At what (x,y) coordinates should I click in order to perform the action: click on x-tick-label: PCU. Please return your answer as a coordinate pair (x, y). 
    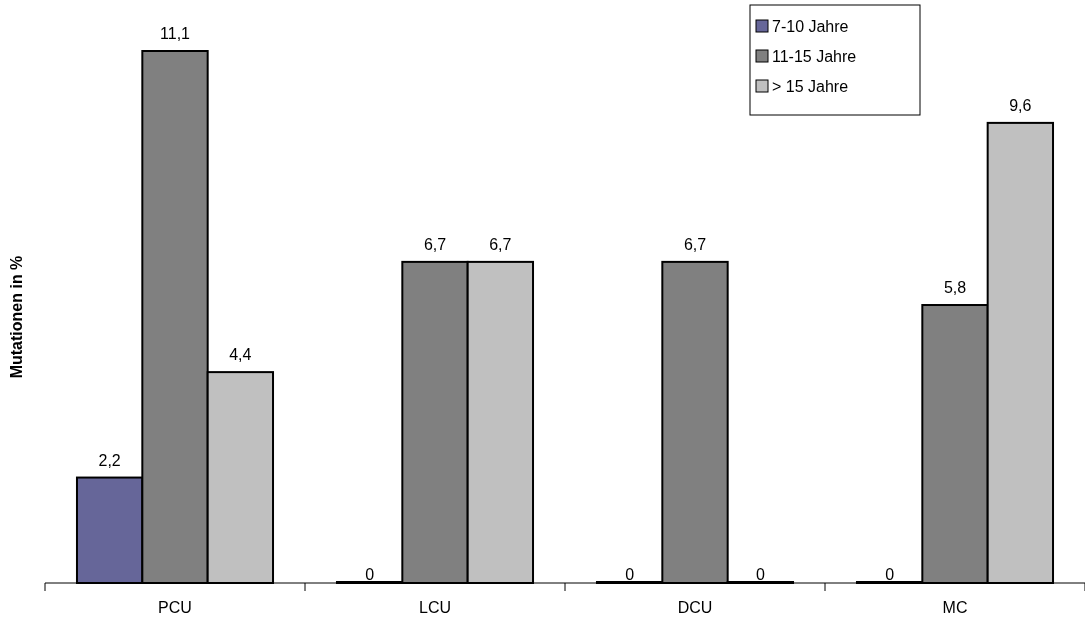
    Looking at the image, I should click on (175, 607).